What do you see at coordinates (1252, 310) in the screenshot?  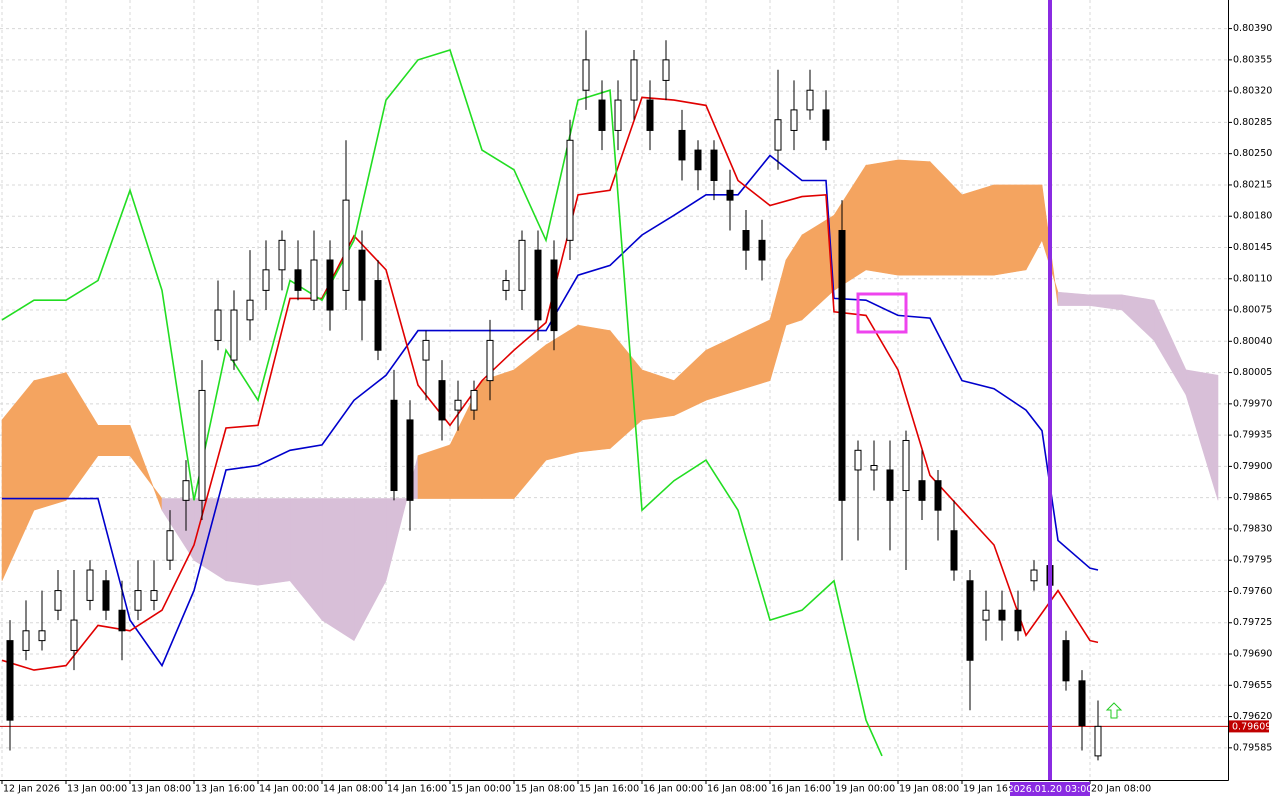 I see `y-tick-label: 0.80075` at bounding box center [1252, 310].